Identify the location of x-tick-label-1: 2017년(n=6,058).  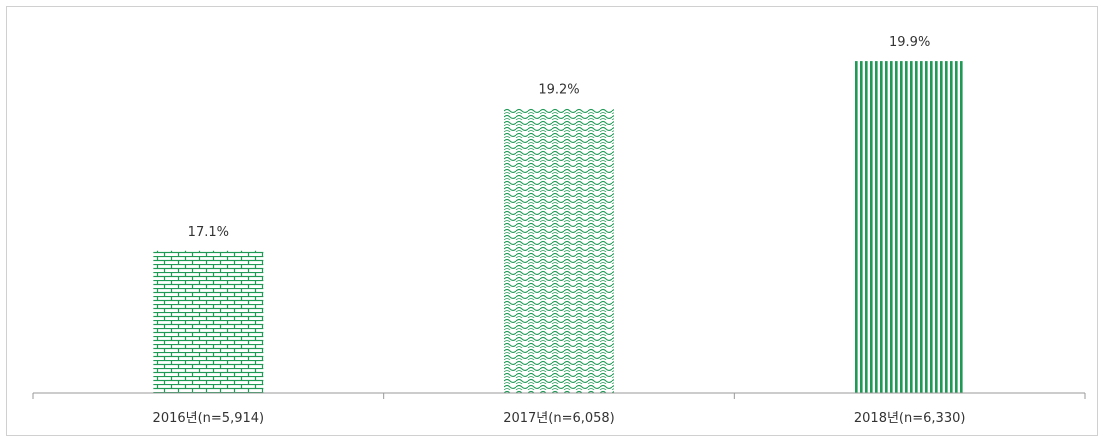
(559, 418).